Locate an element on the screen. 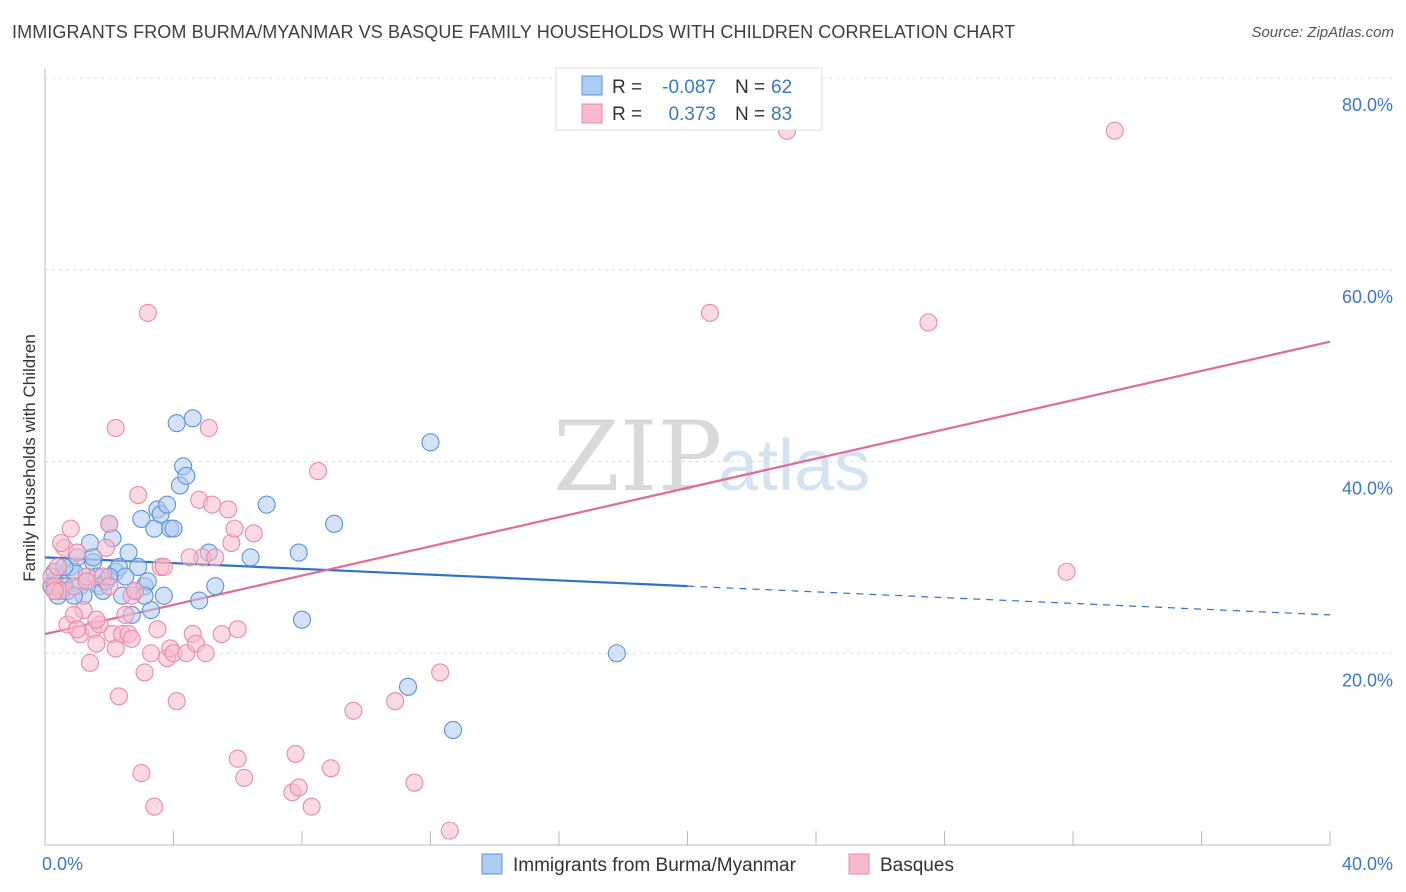  y-tick-label: 80.0% is located at coordinates (1367, 105).